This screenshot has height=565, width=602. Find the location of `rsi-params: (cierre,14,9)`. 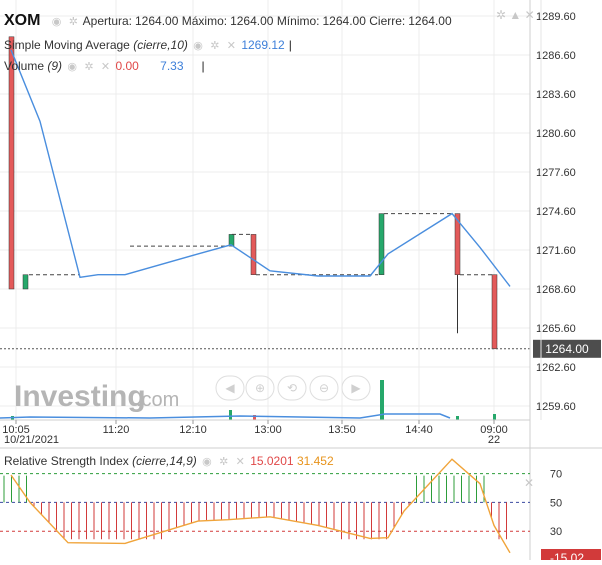

rsi-params: (cierre,14,9) is located at coordinates (164, 461).